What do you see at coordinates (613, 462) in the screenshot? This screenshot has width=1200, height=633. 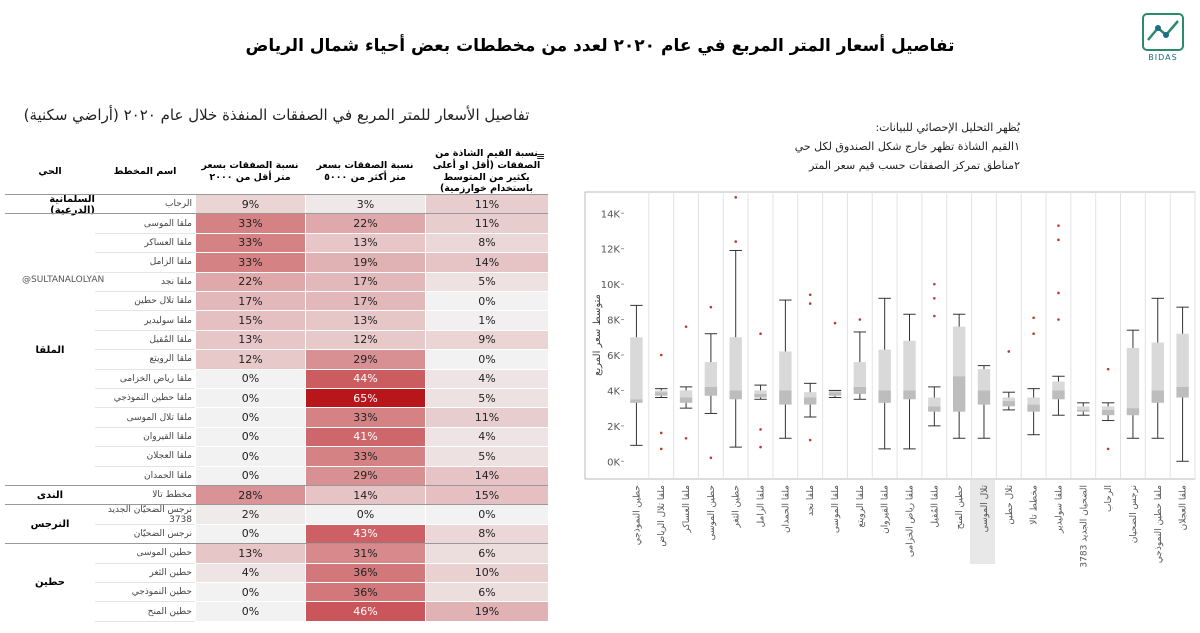 I see `y-tick-label: 0K` at bounding box center [613, 462].